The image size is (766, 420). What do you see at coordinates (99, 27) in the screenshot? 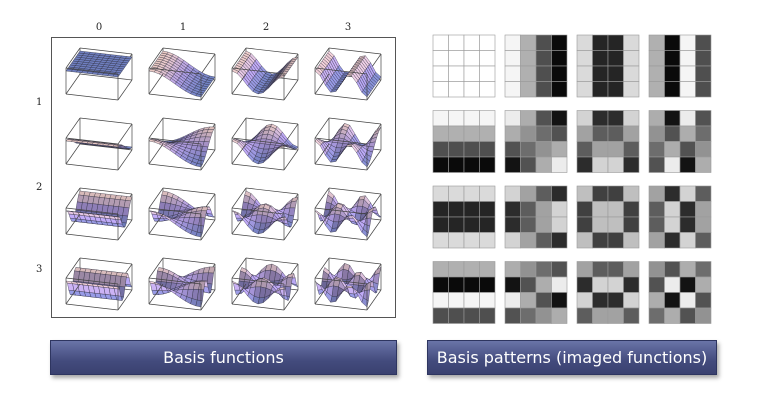
I see `column-label-0: 0` at bounding box center [99, 27].